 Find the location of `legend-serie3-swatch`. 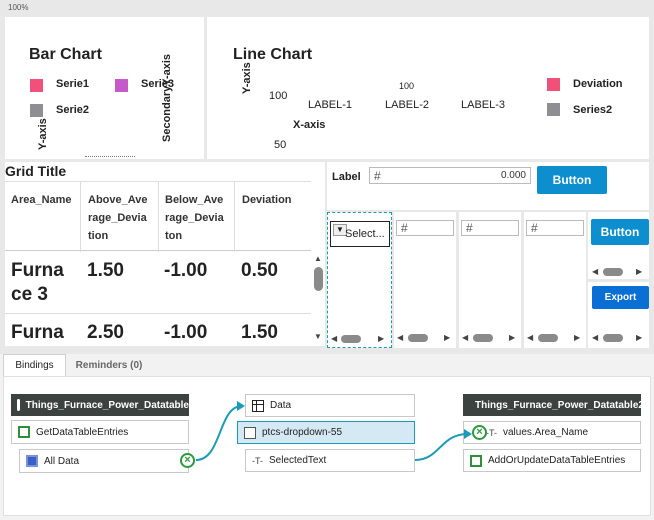

legend-serie3-swatch is located at coordinates (121, 85).